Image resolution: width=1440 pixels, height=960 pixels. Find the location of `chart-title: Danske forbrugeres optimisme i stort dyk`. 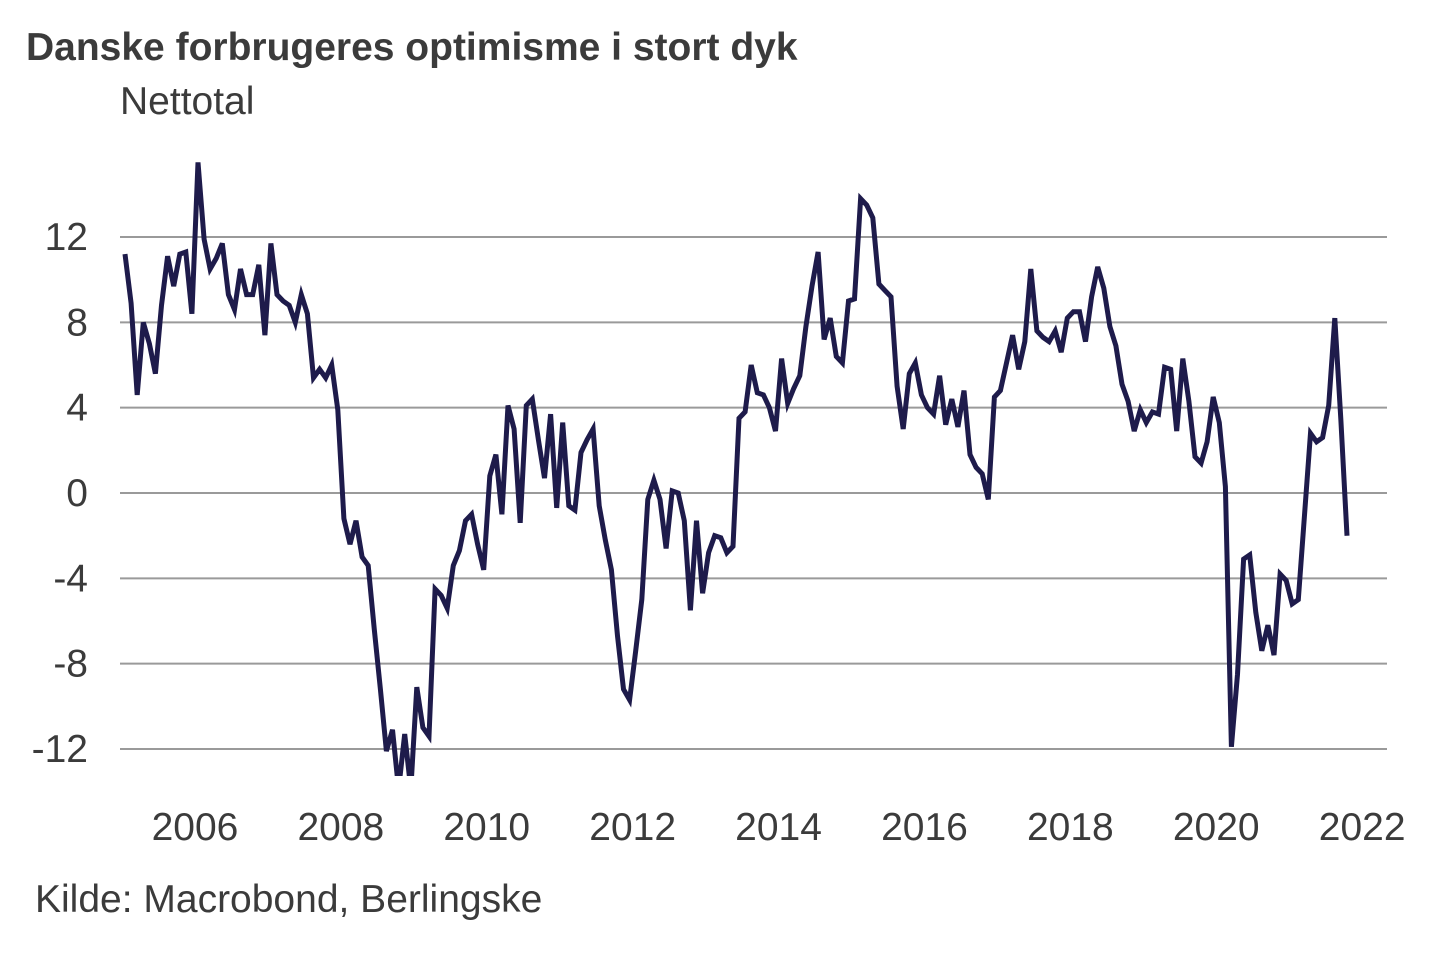

chart-title: Danske forbrugeres optimisme i stort dyk is located at coordinates (412, 47).